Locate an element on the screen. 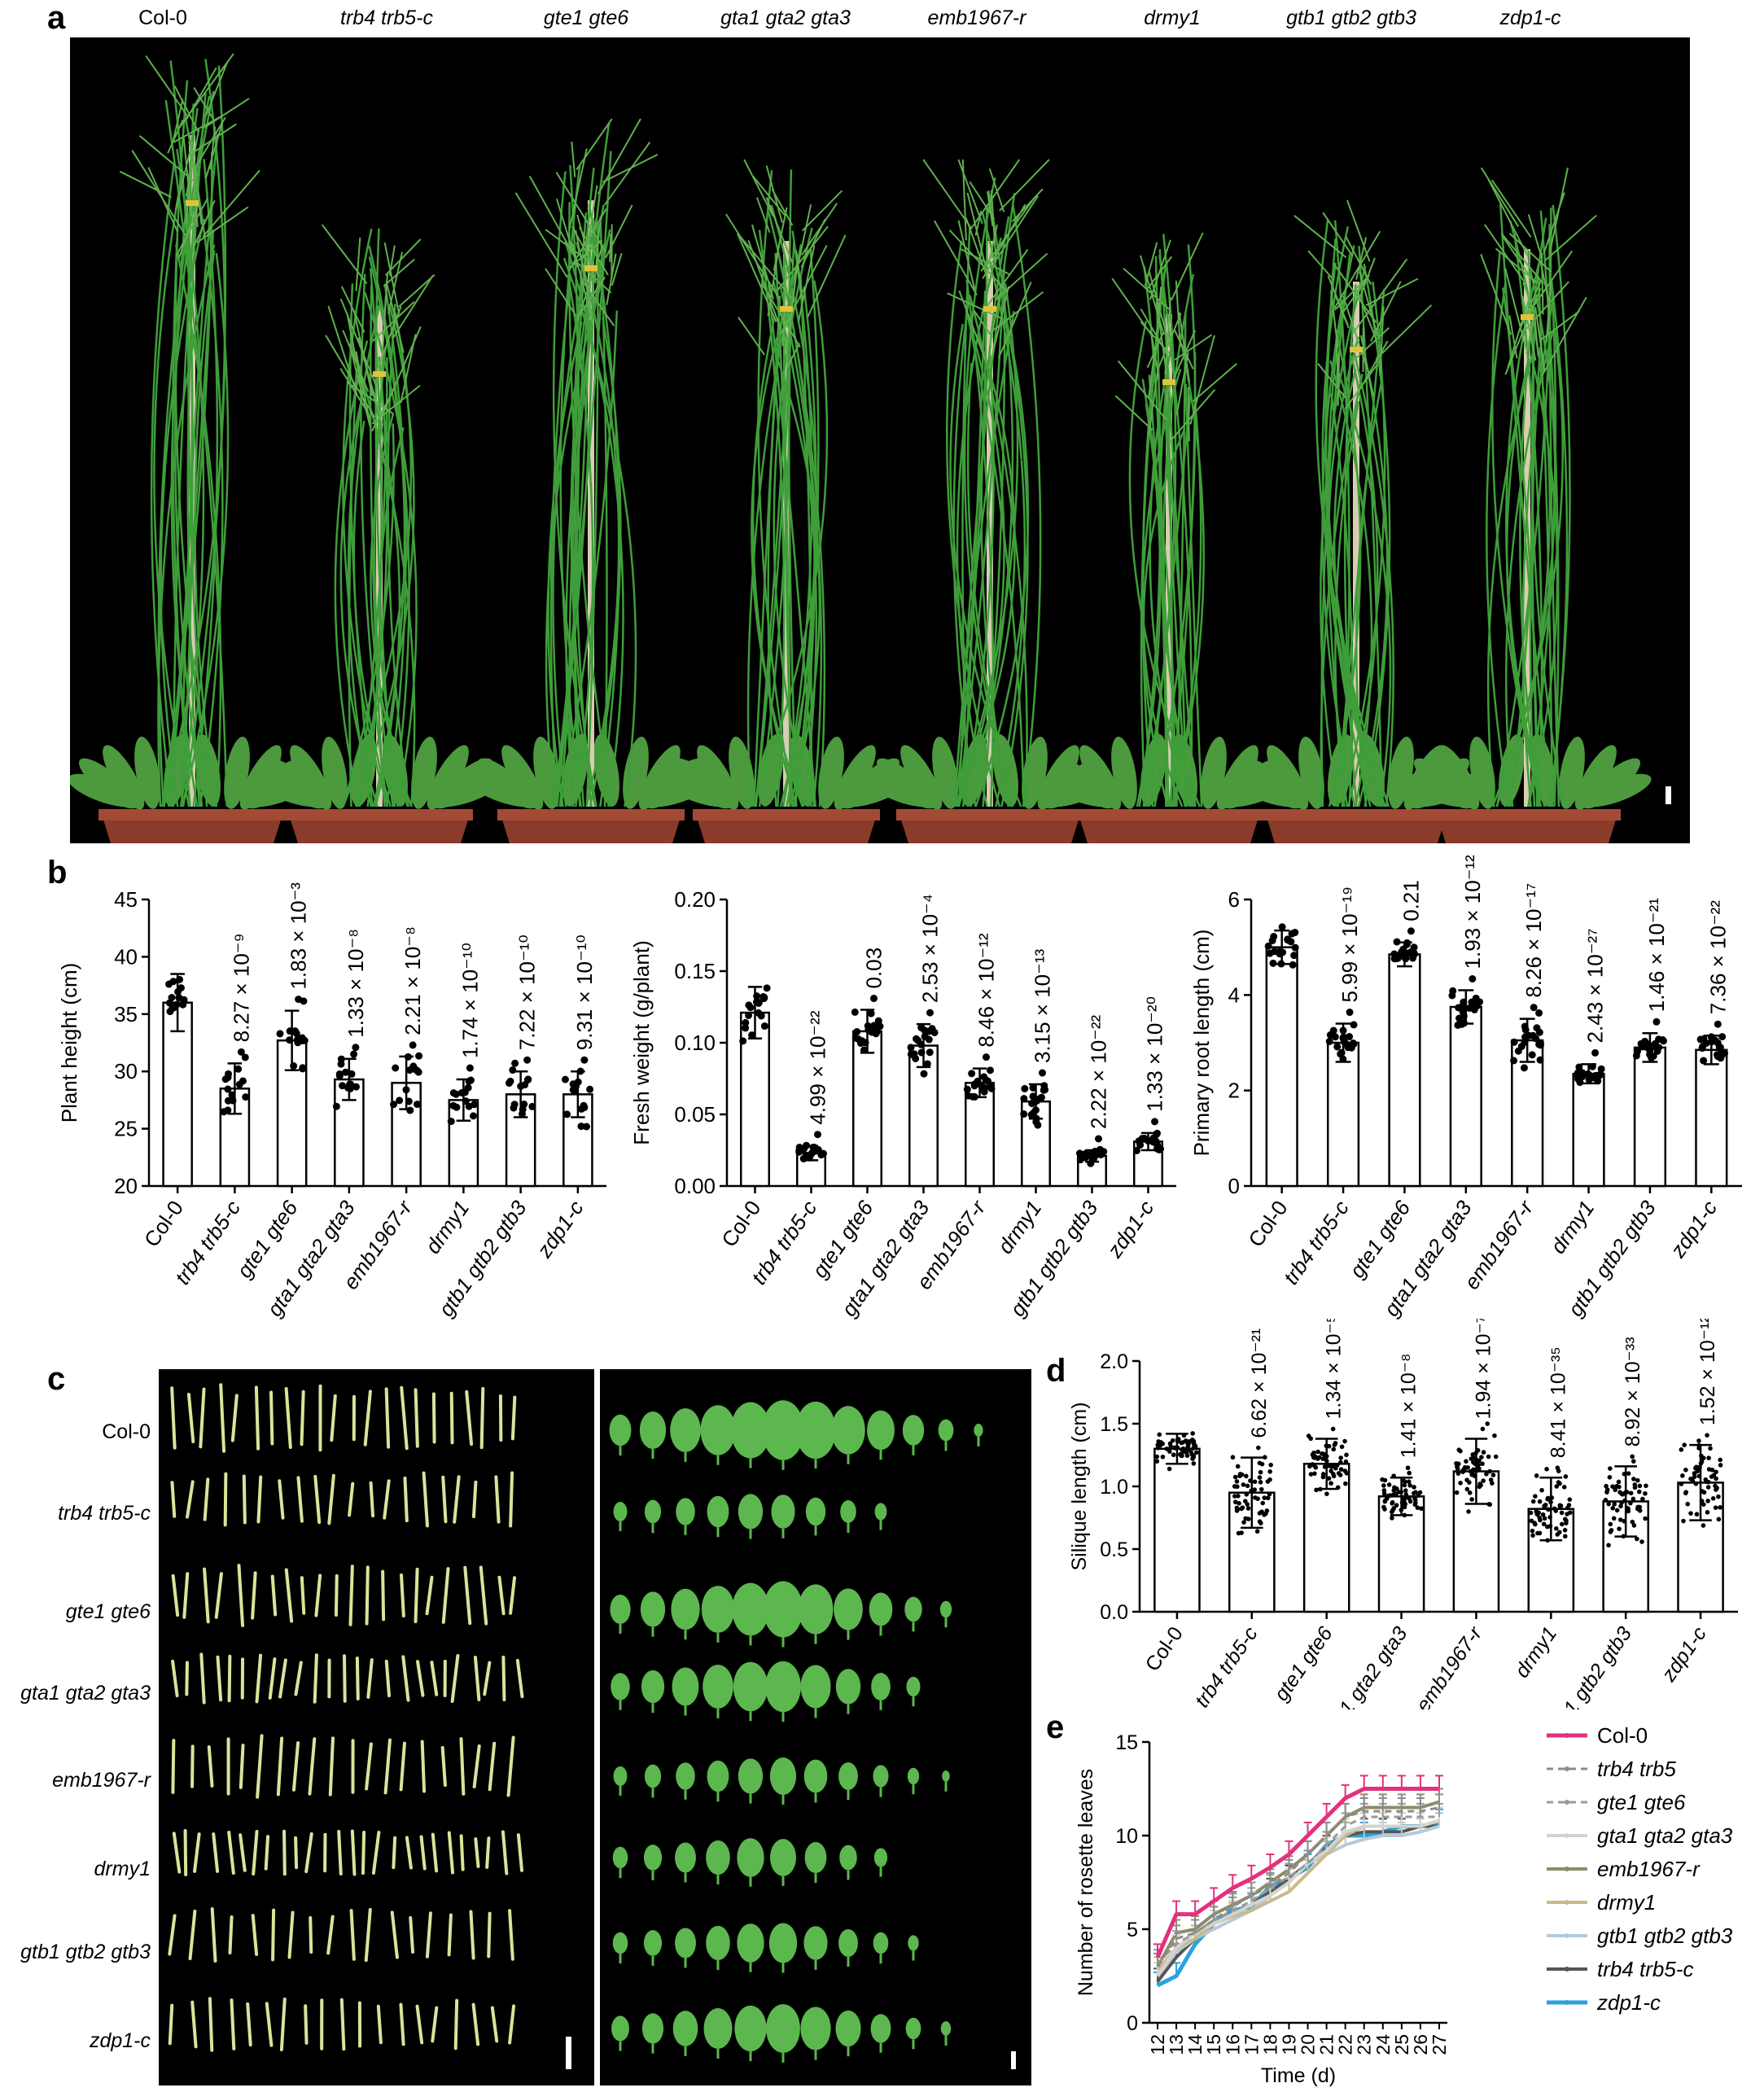  leaf-photo-drawing is located at coordinates (812, 1734).